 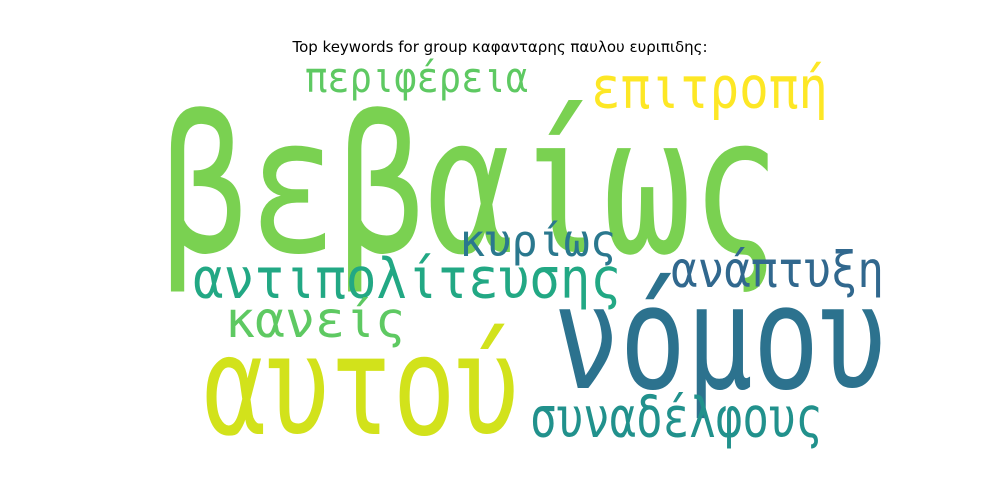 What do you see at coordinates (719, 338) in the screenshot?
I see `word-2: νόμου` at bounding box center [719, 338].